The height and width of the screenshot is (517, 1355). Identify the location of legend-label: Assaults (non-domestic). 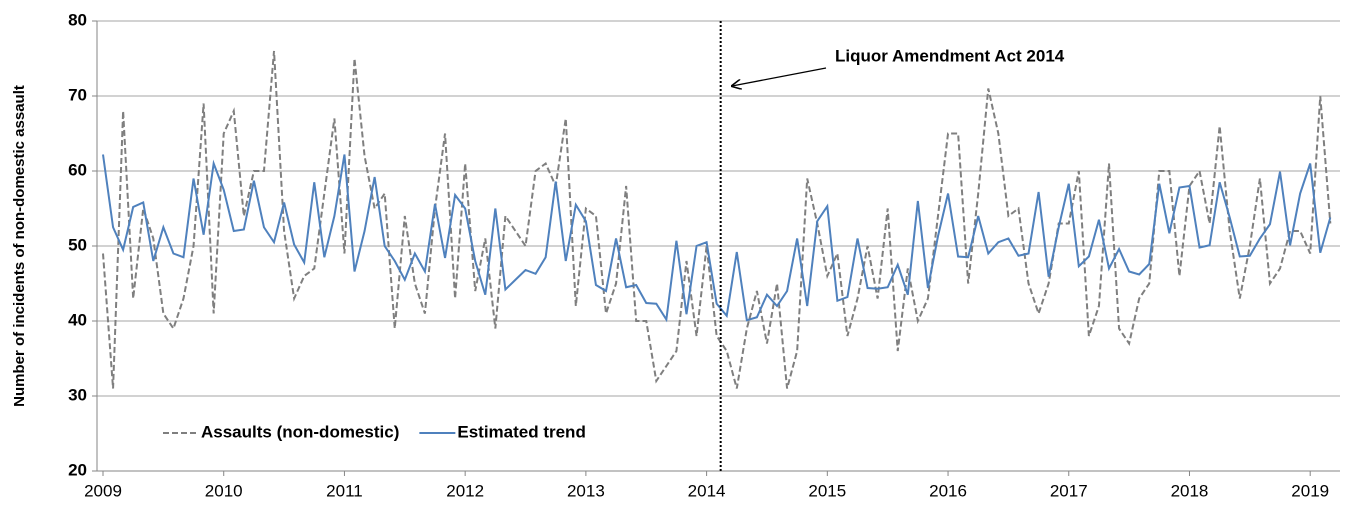
(300, 431).